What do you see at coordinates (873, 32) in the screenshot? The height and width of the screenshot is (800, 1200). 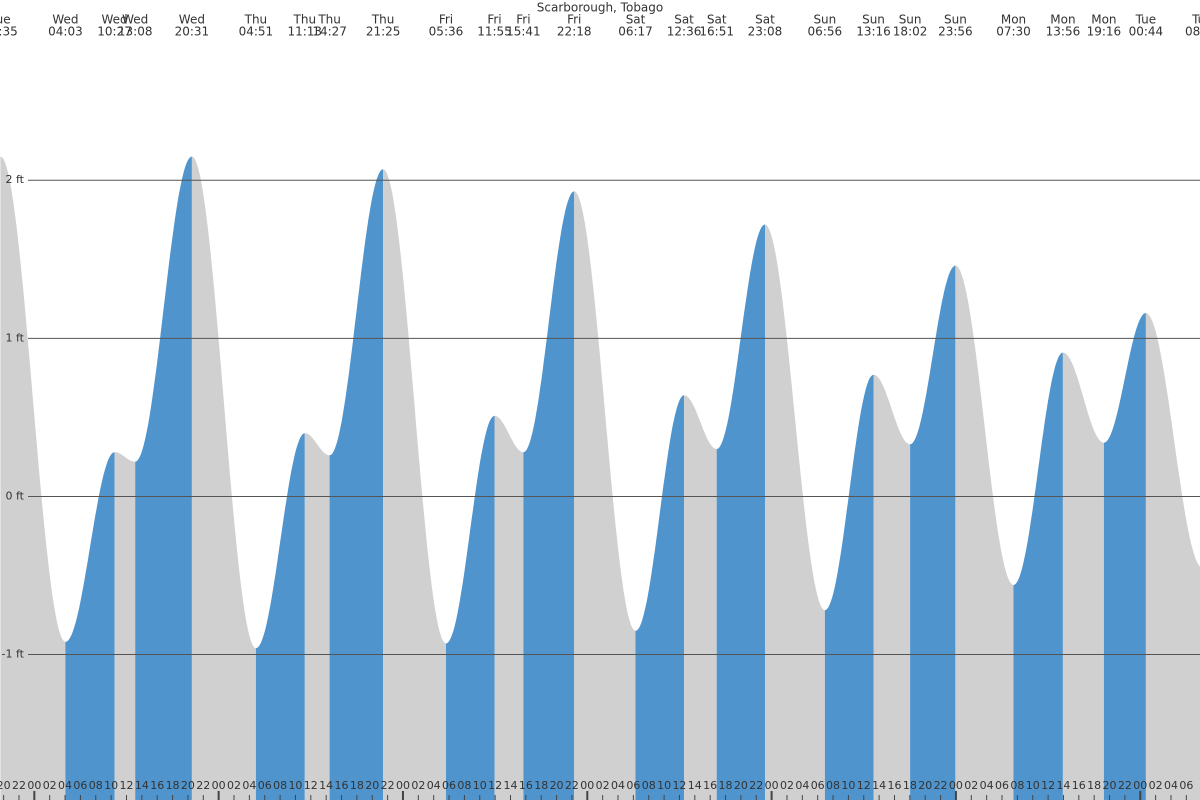 I see `extreme-time: 13:16` at bounding box center [873, 32].